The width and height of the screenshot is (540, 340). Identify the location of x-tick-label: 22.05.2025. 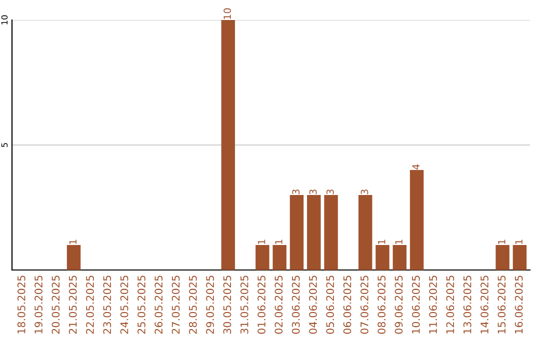
(90, 305).